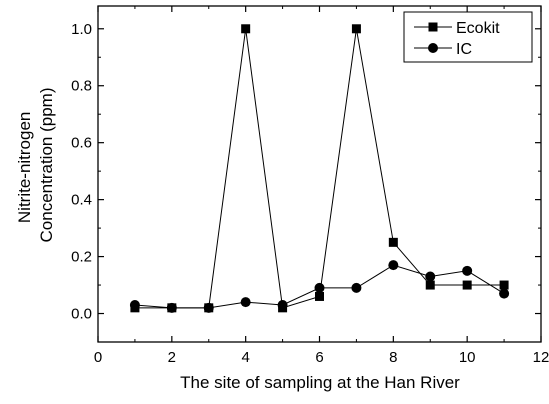  I want to click on legend-box, so click(468, 37).